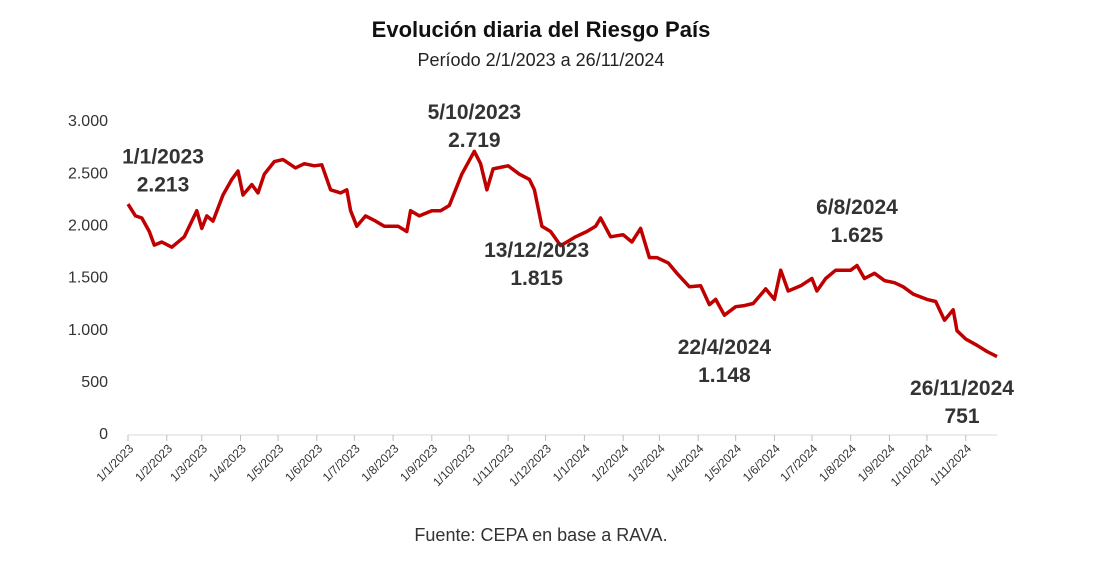 This screenshot has width=1112, height=561. What do you see at coordinates (88, 121) in the screenshot?
I see `y-tick-label: 3.000` at bounding box center [88, 121].